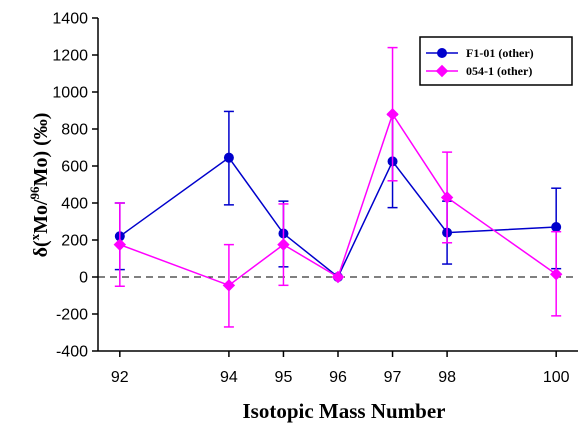 The width and height of the screenshot is (584, 427). What do you see at coordinates (74, 130) in the screenshot?
I see `y-tick-label: 800` at bounding box center [74, 130].